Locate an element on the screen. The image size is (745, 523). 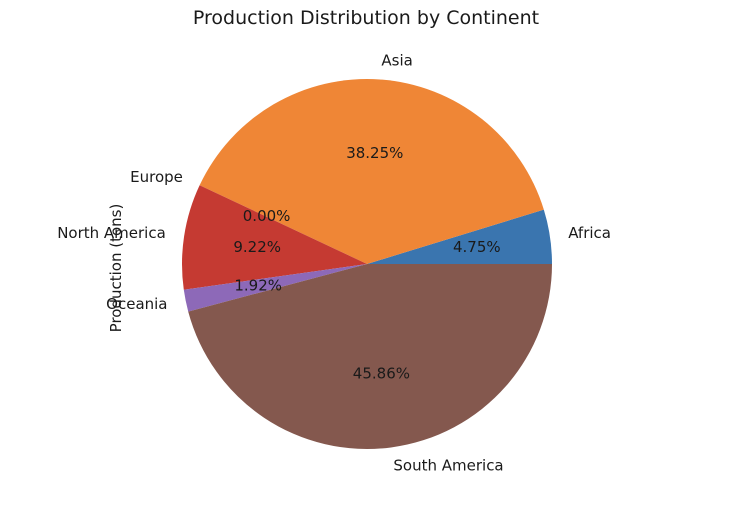
value-label-asia: 38.25% is located at coordinates (374, 153).